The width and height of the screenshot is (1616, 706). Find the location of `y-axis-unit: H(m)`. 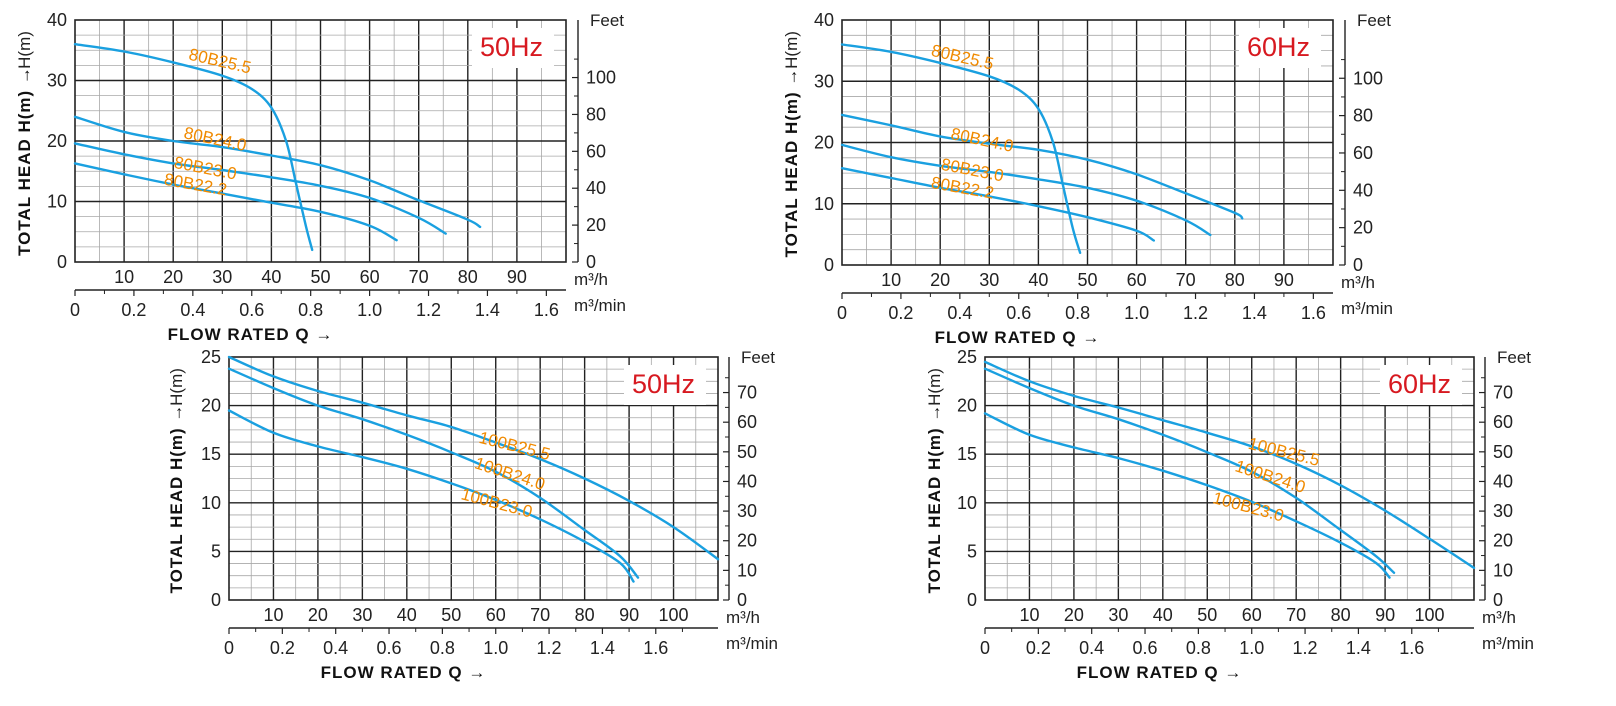

y-axis-unit: H(m) is located at coordinates (934, 387).